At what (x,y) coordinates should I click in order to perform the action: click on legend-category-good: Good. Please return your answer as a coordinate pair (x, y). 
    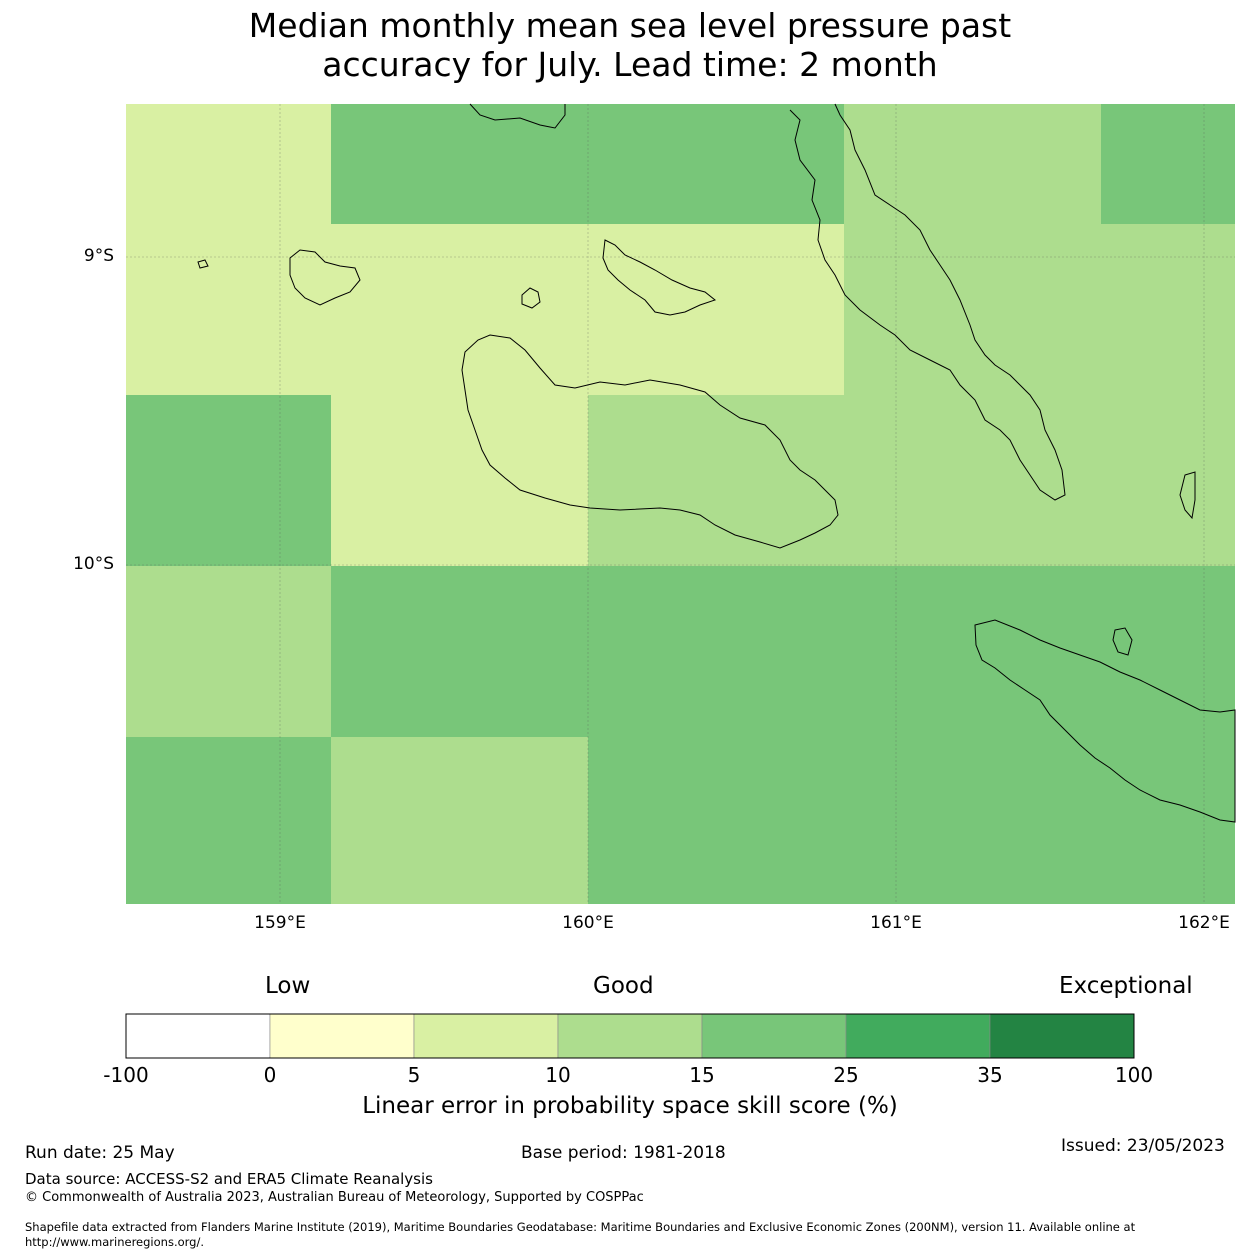
    Looking at the image, I should click on (623, 986).